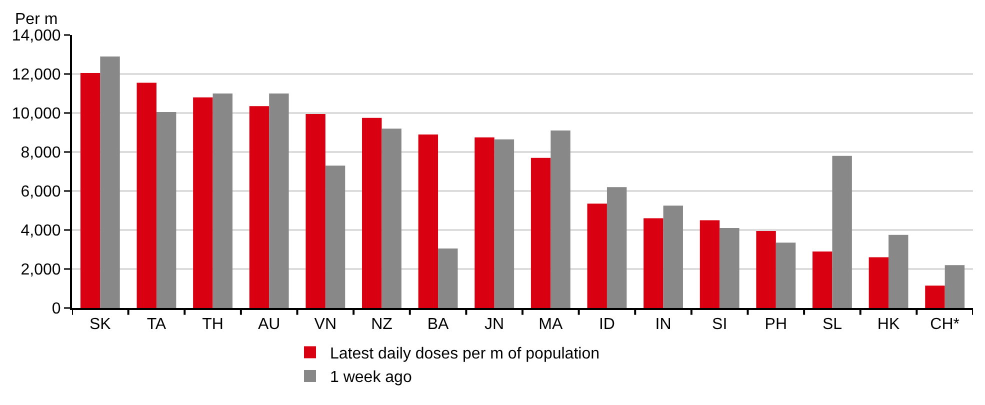 This screenshot has width=985, height=405. Describe the element at coordinates (36, 75) in the screenshot. I see `y-tick-label: 12,000` at that location.